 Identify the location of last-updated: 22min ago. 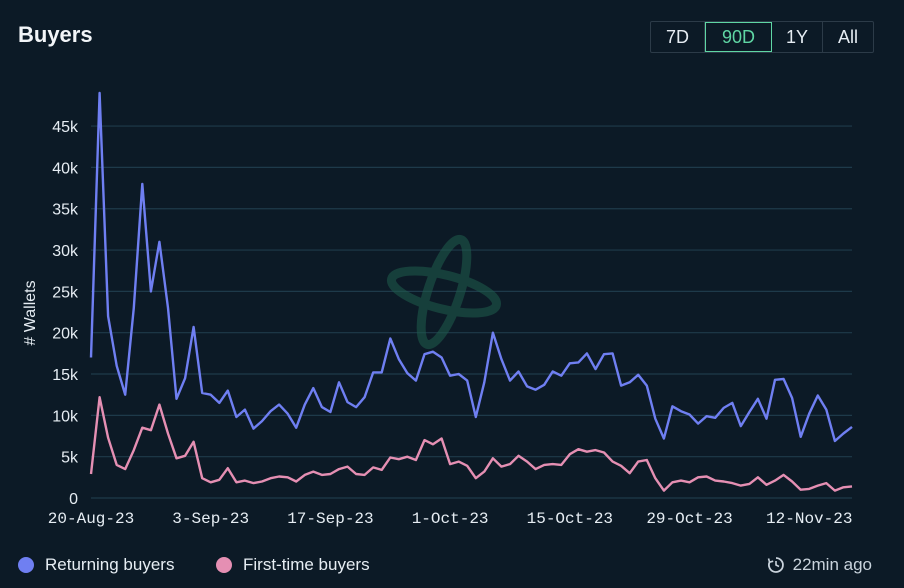
(819, 565).